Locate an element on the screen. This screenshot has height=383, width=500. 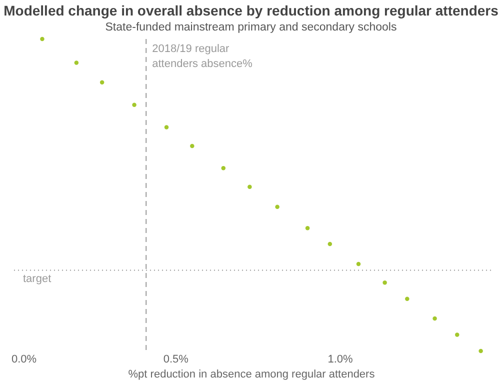
x-tick-label: 0.0% is located at coordinates (24, 360).